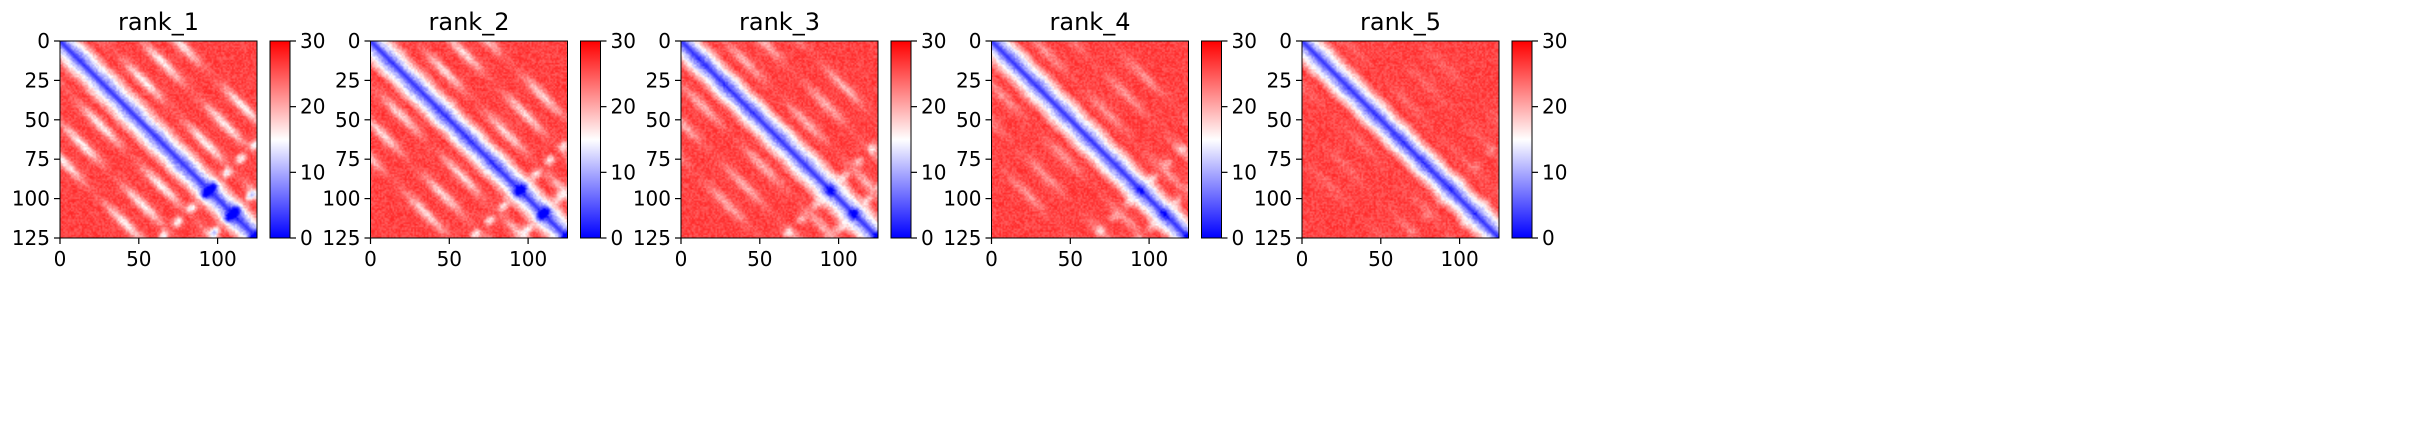 The image size is (2435, 438). What do you see at coordinates (779, 22) in the screenshot?
I see `panel-title: rank_3` at bounding box center [779, 22].